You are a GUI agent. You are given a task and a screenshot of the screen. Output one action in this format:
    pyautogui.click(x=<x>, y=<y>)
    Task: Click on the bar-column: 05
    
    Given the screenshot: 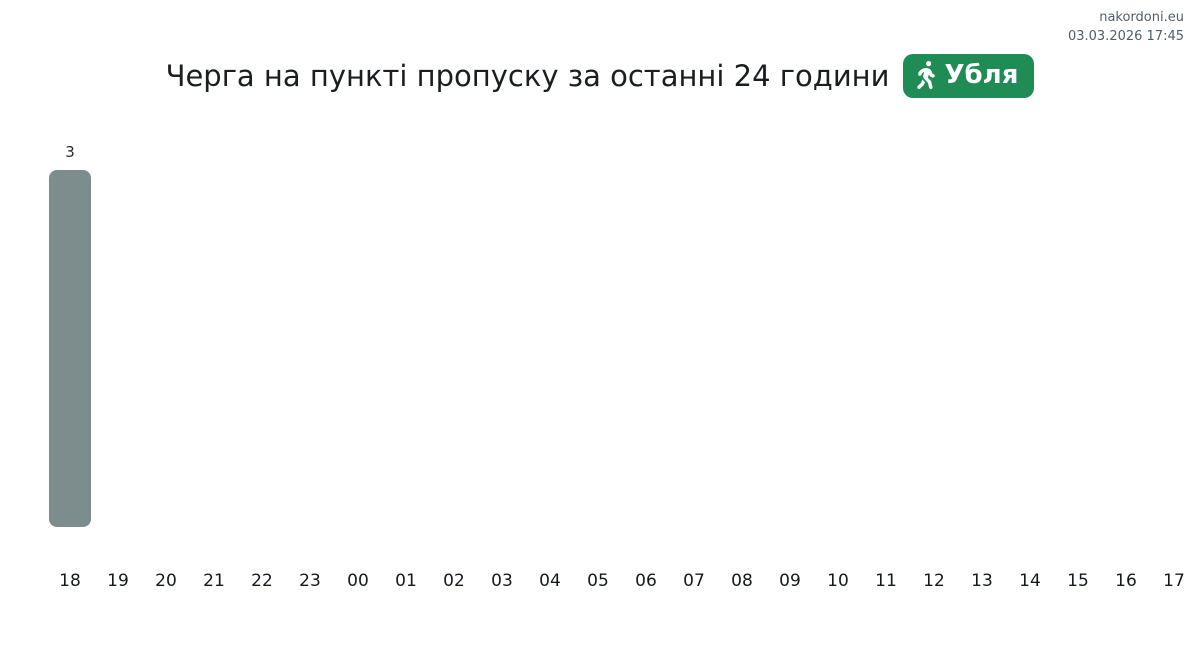 What is the action you would take?
    pyautogui.click(x=598, y=365)
    